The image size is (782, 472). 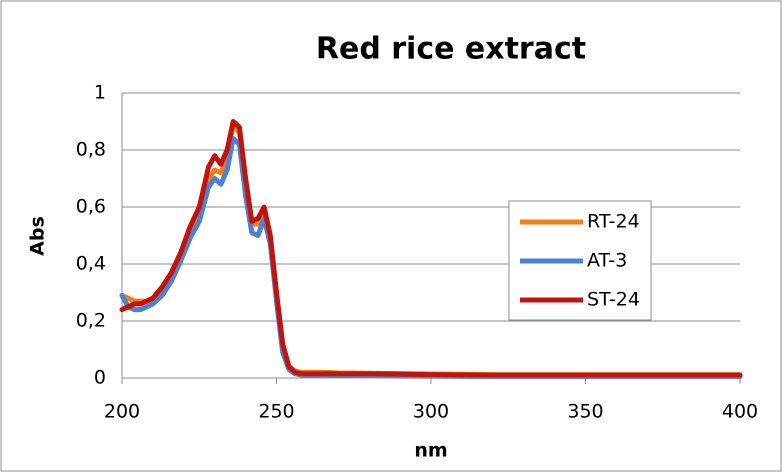 I want to click on x-tick-label: 350, so click(x=585, y=412).